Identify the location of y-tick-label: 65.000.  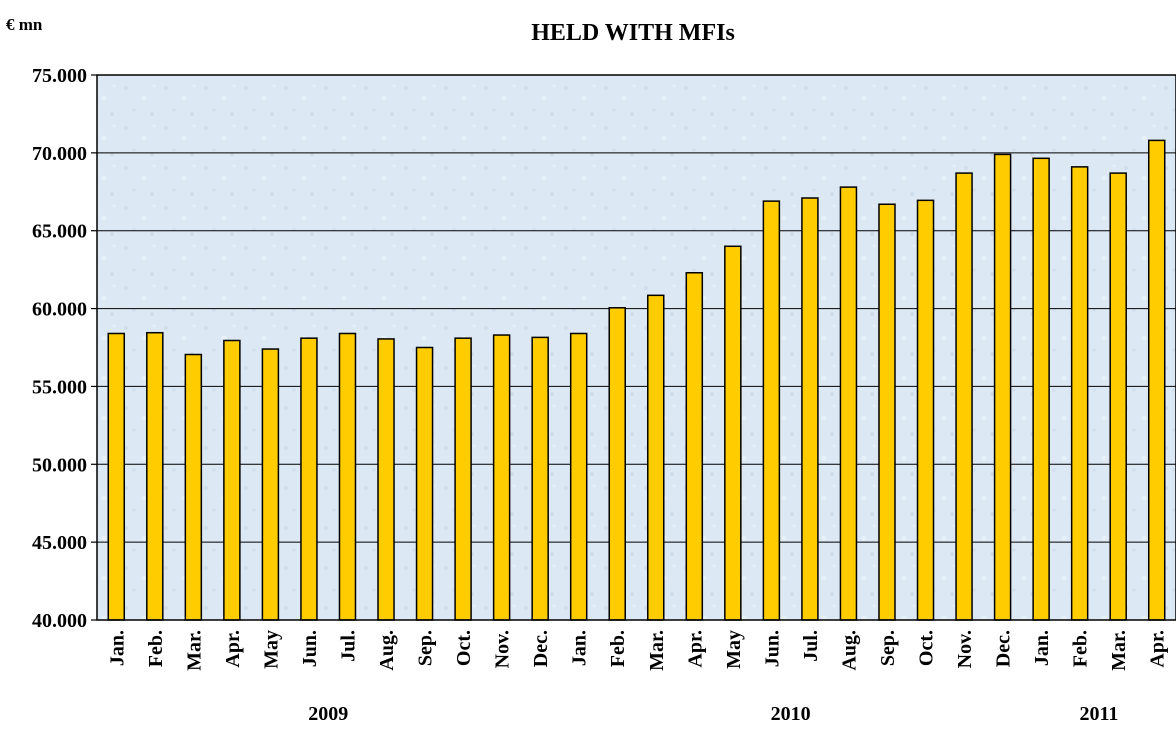
(59, 232).